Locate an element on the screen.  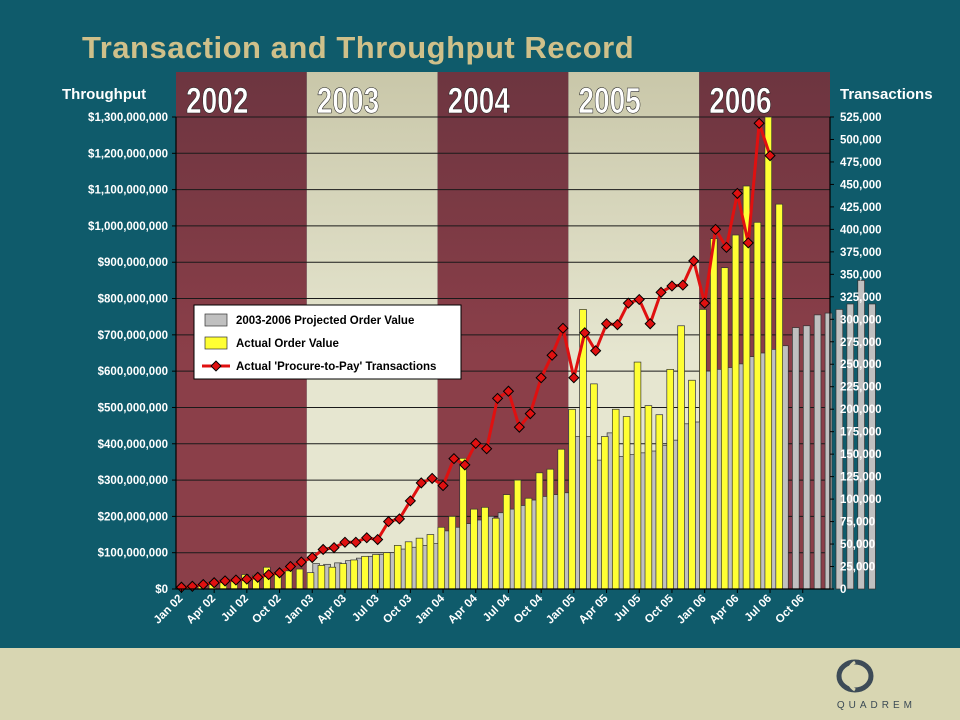
left-tick-label: $1,200,000,000 is located at coordinates (128, 154).